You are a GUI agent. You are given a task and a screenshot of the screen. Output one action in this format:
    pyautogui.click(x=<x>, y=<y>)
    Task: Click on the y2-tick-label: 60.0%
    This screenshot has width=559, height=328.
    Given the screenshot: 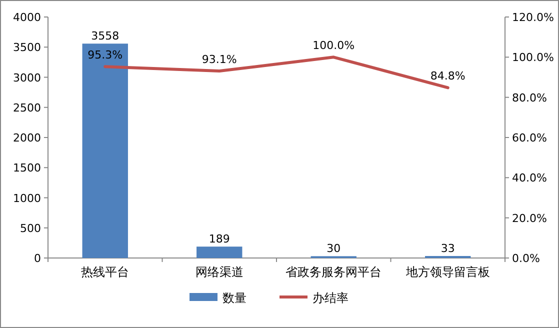 What is the action you would take?
    pyautogui.click(x=529, y=138)
    